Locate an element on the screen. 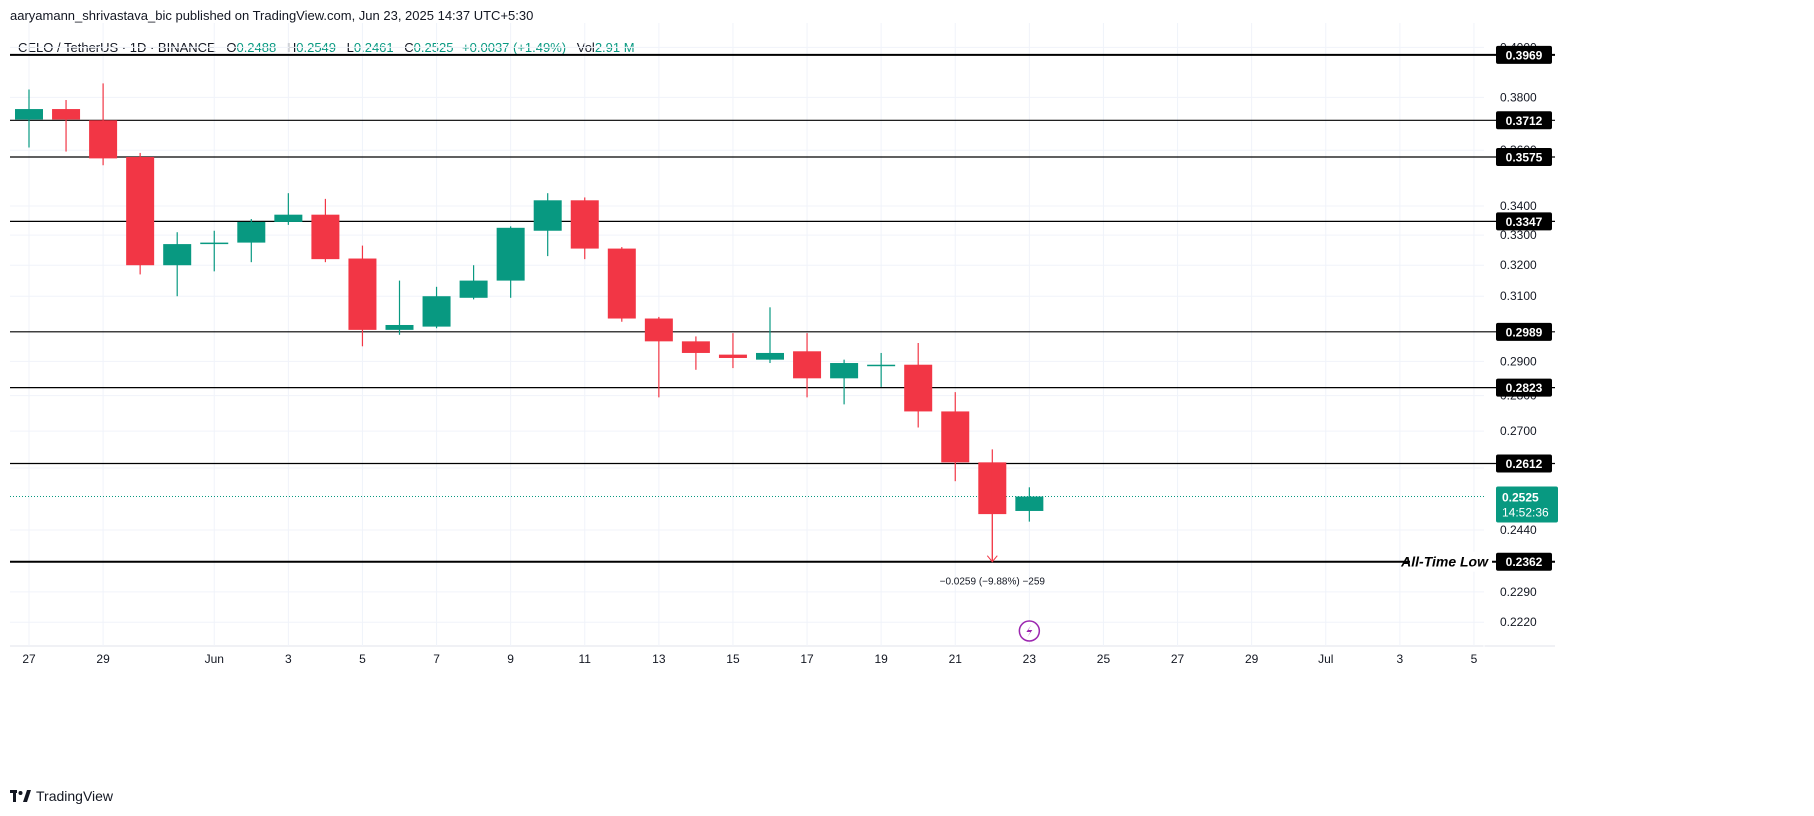 The image size is (1814, 816). measure-label: −0.0259 (−9.88%) −259 is located at coordinates (993, 582).